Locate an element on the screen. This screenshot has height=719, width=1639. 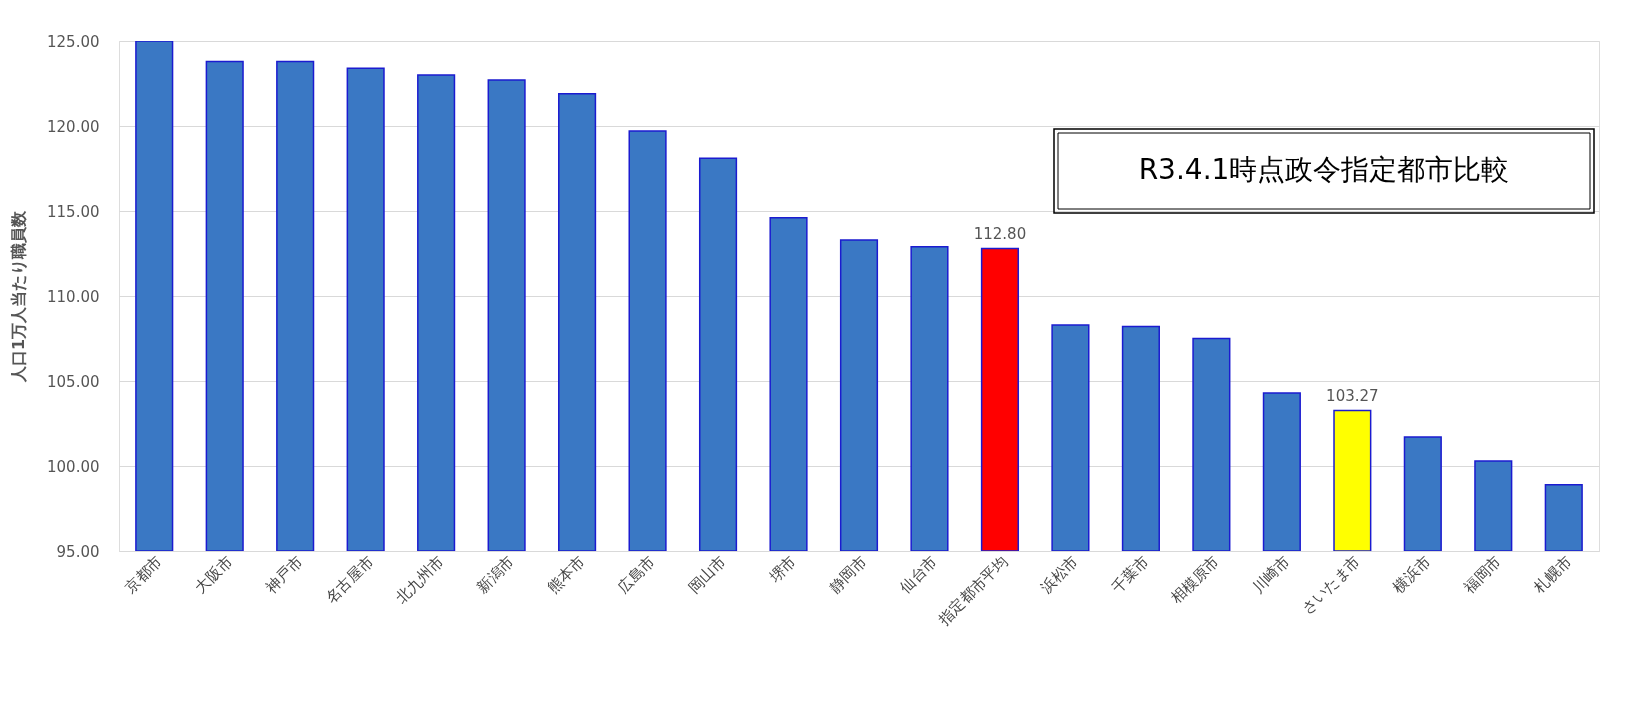
x-tick-label: 広島市 is located at coordinates (636, 574).